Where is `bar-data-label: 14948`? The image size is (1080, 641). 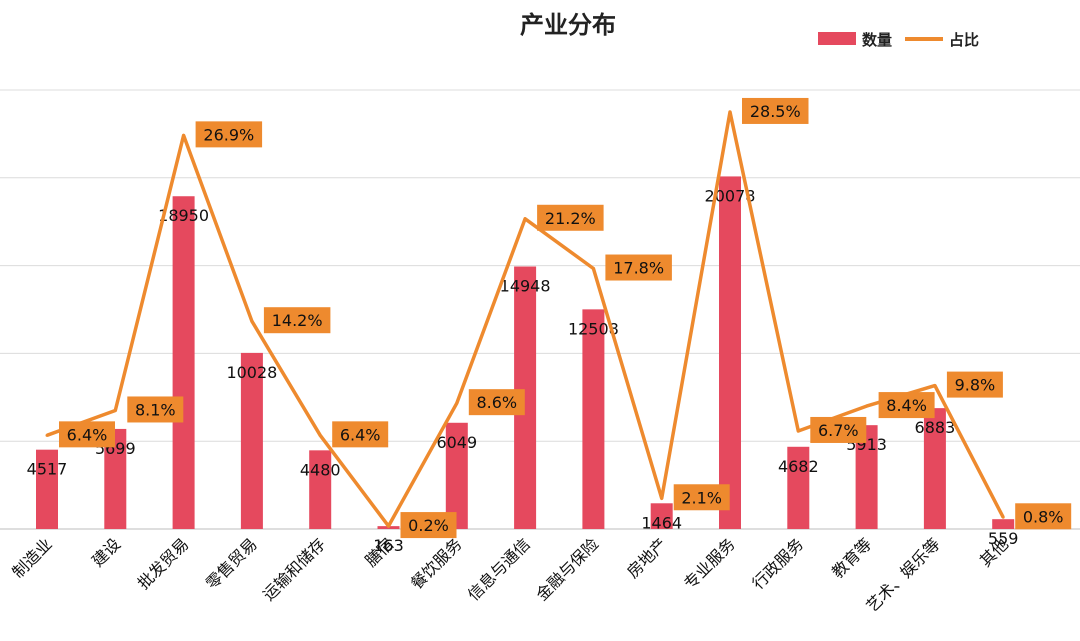 bar-data-label: 14948 is located at coordinates (525, 286).